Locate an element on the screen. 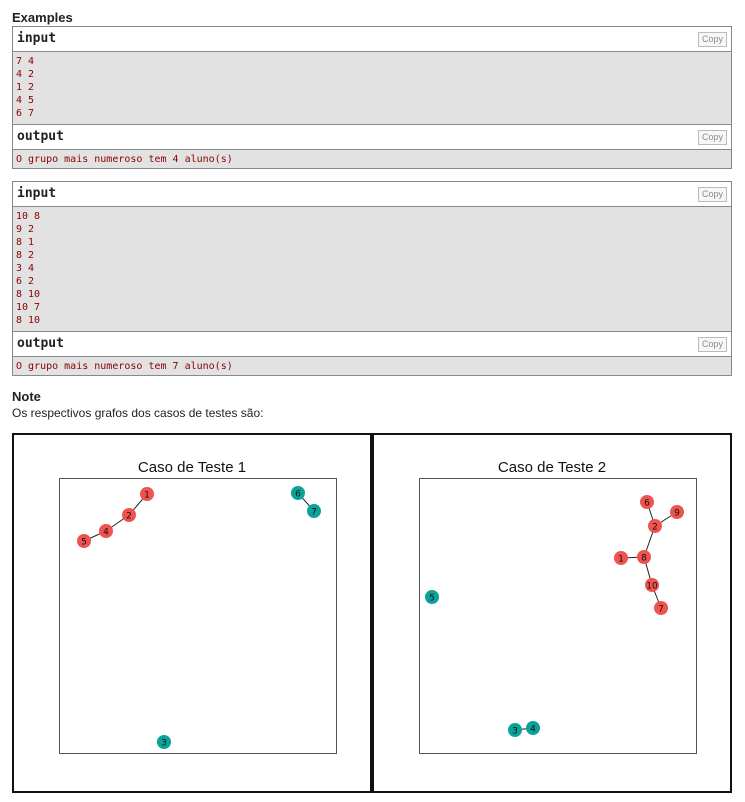  graph-title: Caso de Teste 2 is located at coordinates (552, 467).